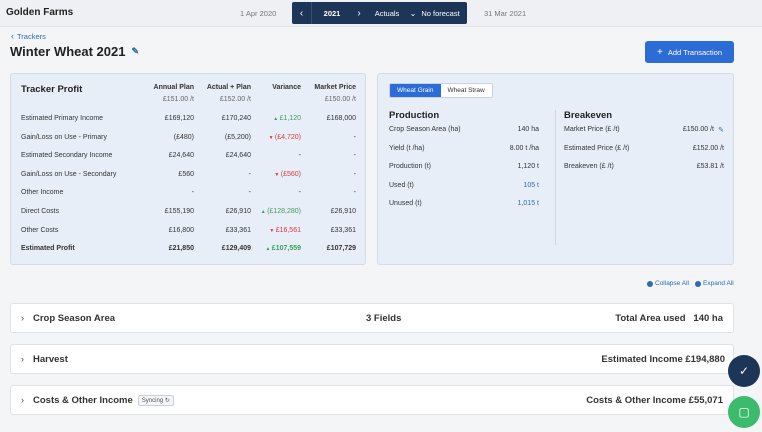 Image resolution: width=762 pixels, height=432 pixels. What do you see at coordinates (40, 12) in the screenshot?
I see `farm-name: Golden Farms` at bounding box center [40, 12].